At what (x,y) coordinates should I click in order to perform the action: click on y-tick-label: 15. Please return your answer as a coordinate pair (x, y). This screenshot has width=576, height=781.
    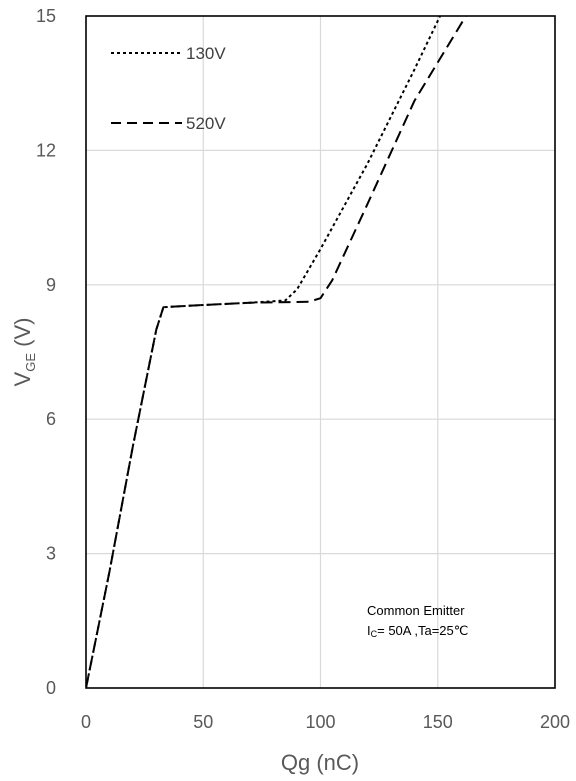
    Looking at the image, I should click on (46, 16).